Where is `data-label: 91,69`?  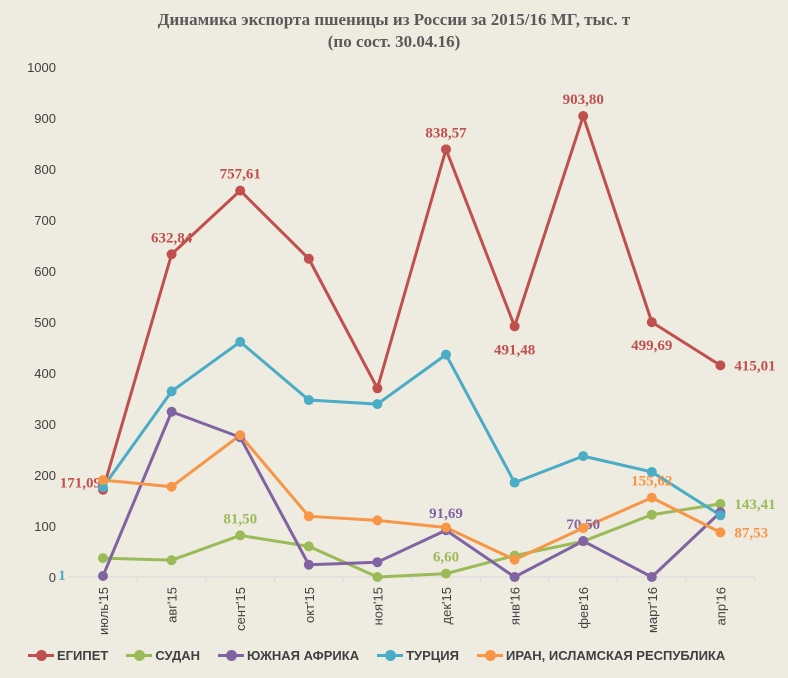 data-label: 91,69 is located at coordinates (446, 514).